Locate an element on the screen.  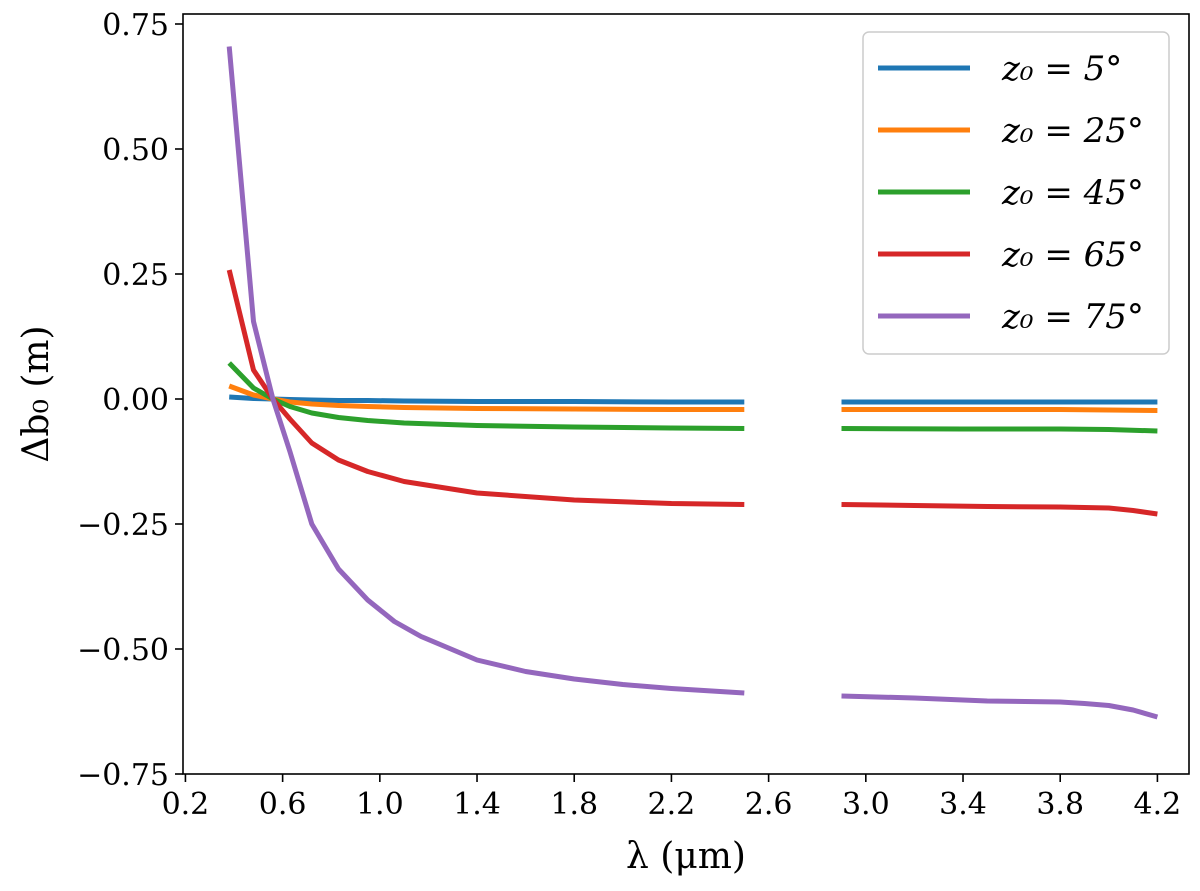
legend-label: z₀ = 25° is located at coordinates (1072, 131).